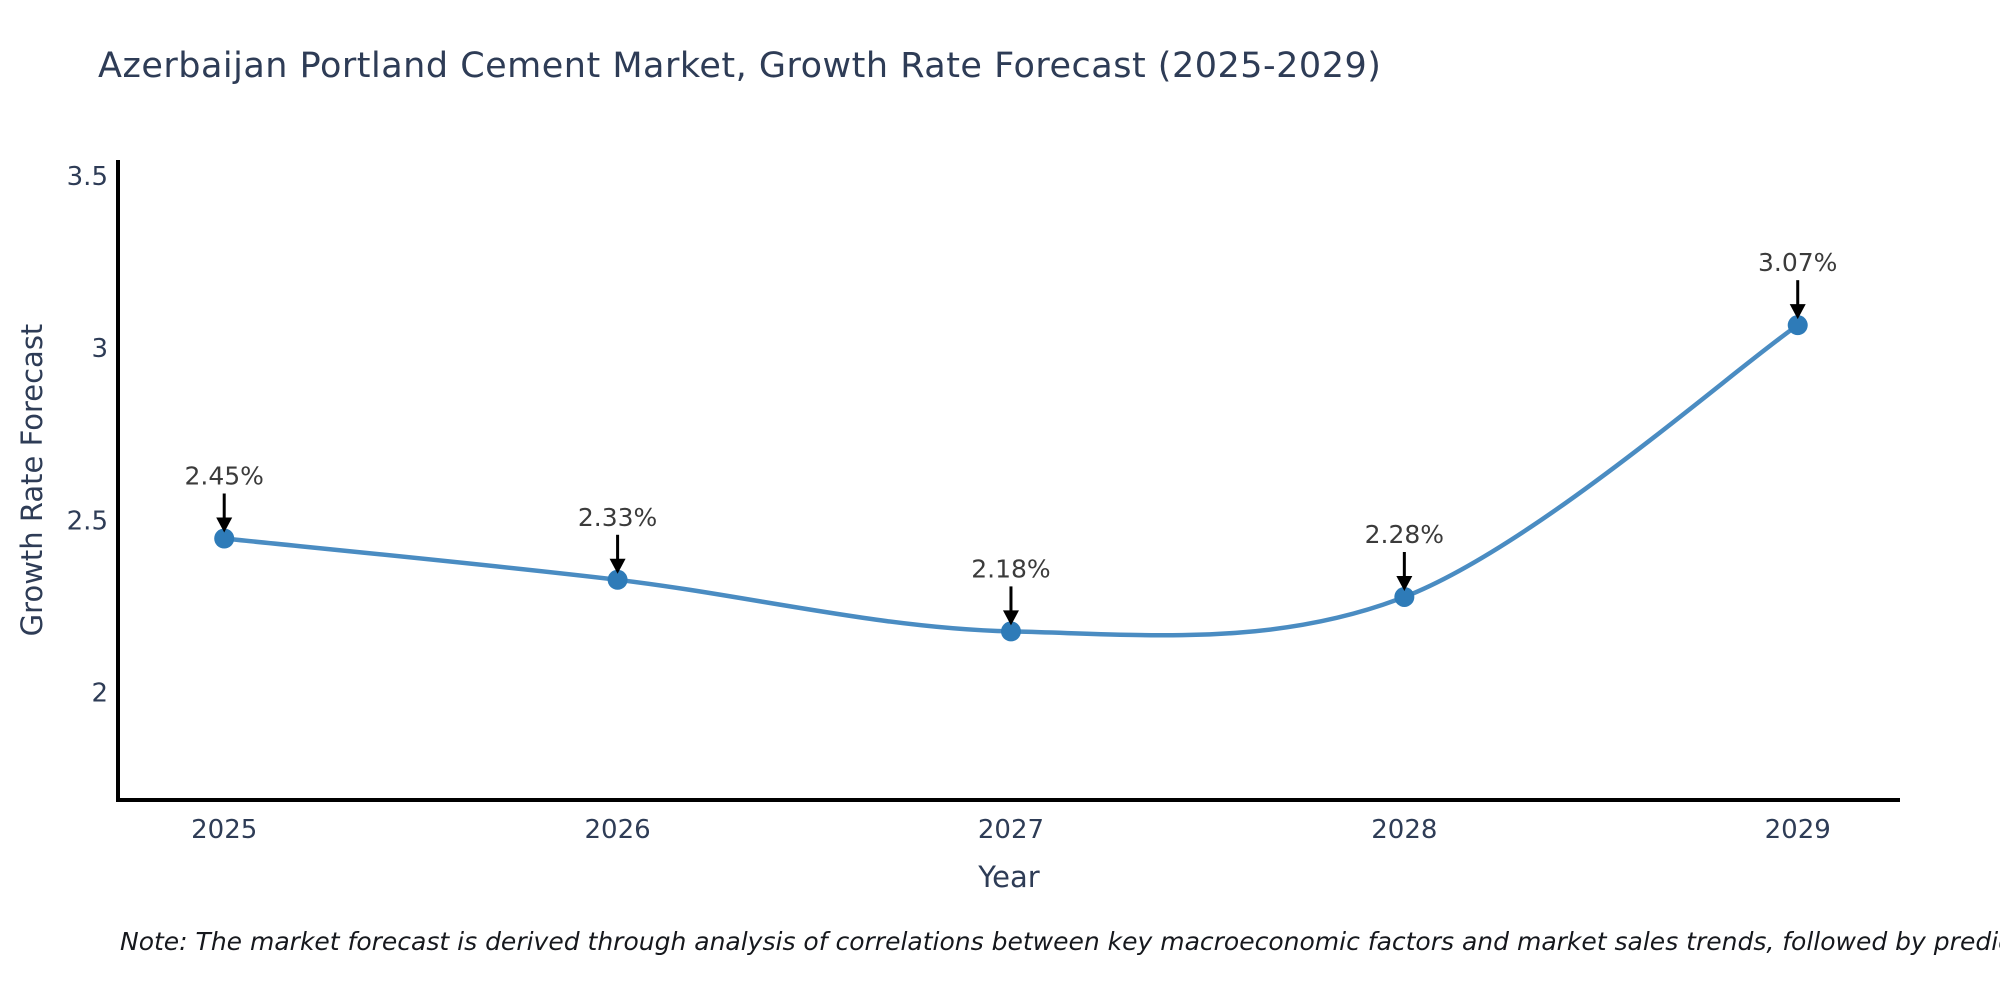 The width and height of the screenshot is (2000, 1000). I want to click on point-annotation: 2.28%, so click(1404, 534).